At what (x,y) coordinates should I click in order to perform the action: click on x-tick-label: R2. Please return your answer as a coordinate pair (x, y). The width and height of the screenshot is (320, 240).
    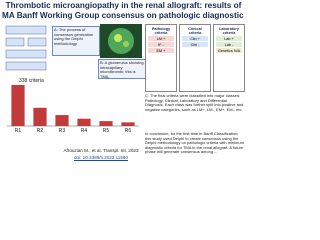
    Looking at the image, I should click on (40, 131).